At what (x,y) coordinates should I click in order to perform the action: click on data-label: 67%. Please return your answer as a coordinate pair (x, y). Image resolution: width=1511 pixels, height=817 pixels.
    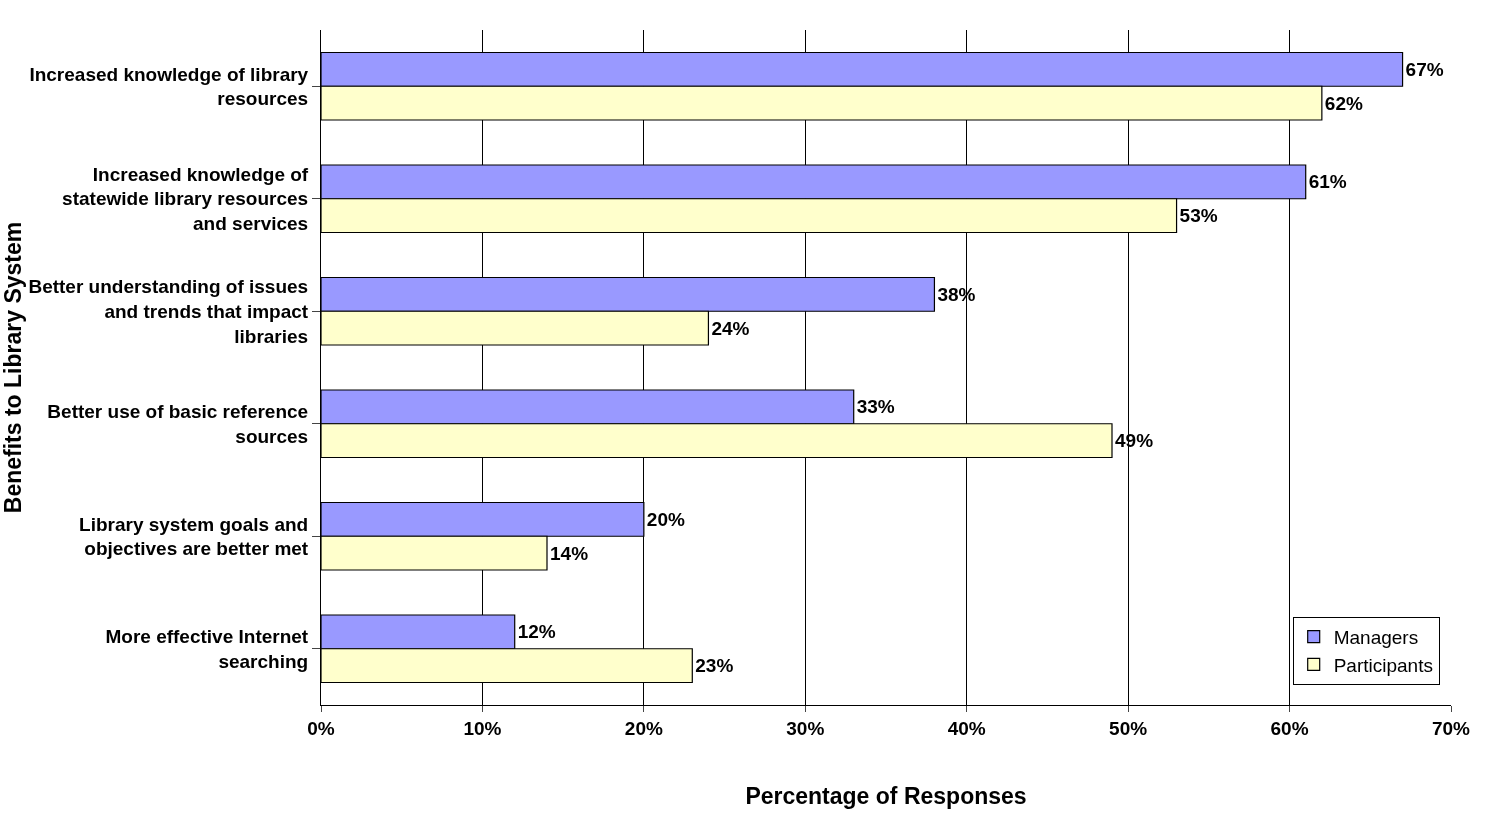
    Looking at the image, I should click on (1424, 69).